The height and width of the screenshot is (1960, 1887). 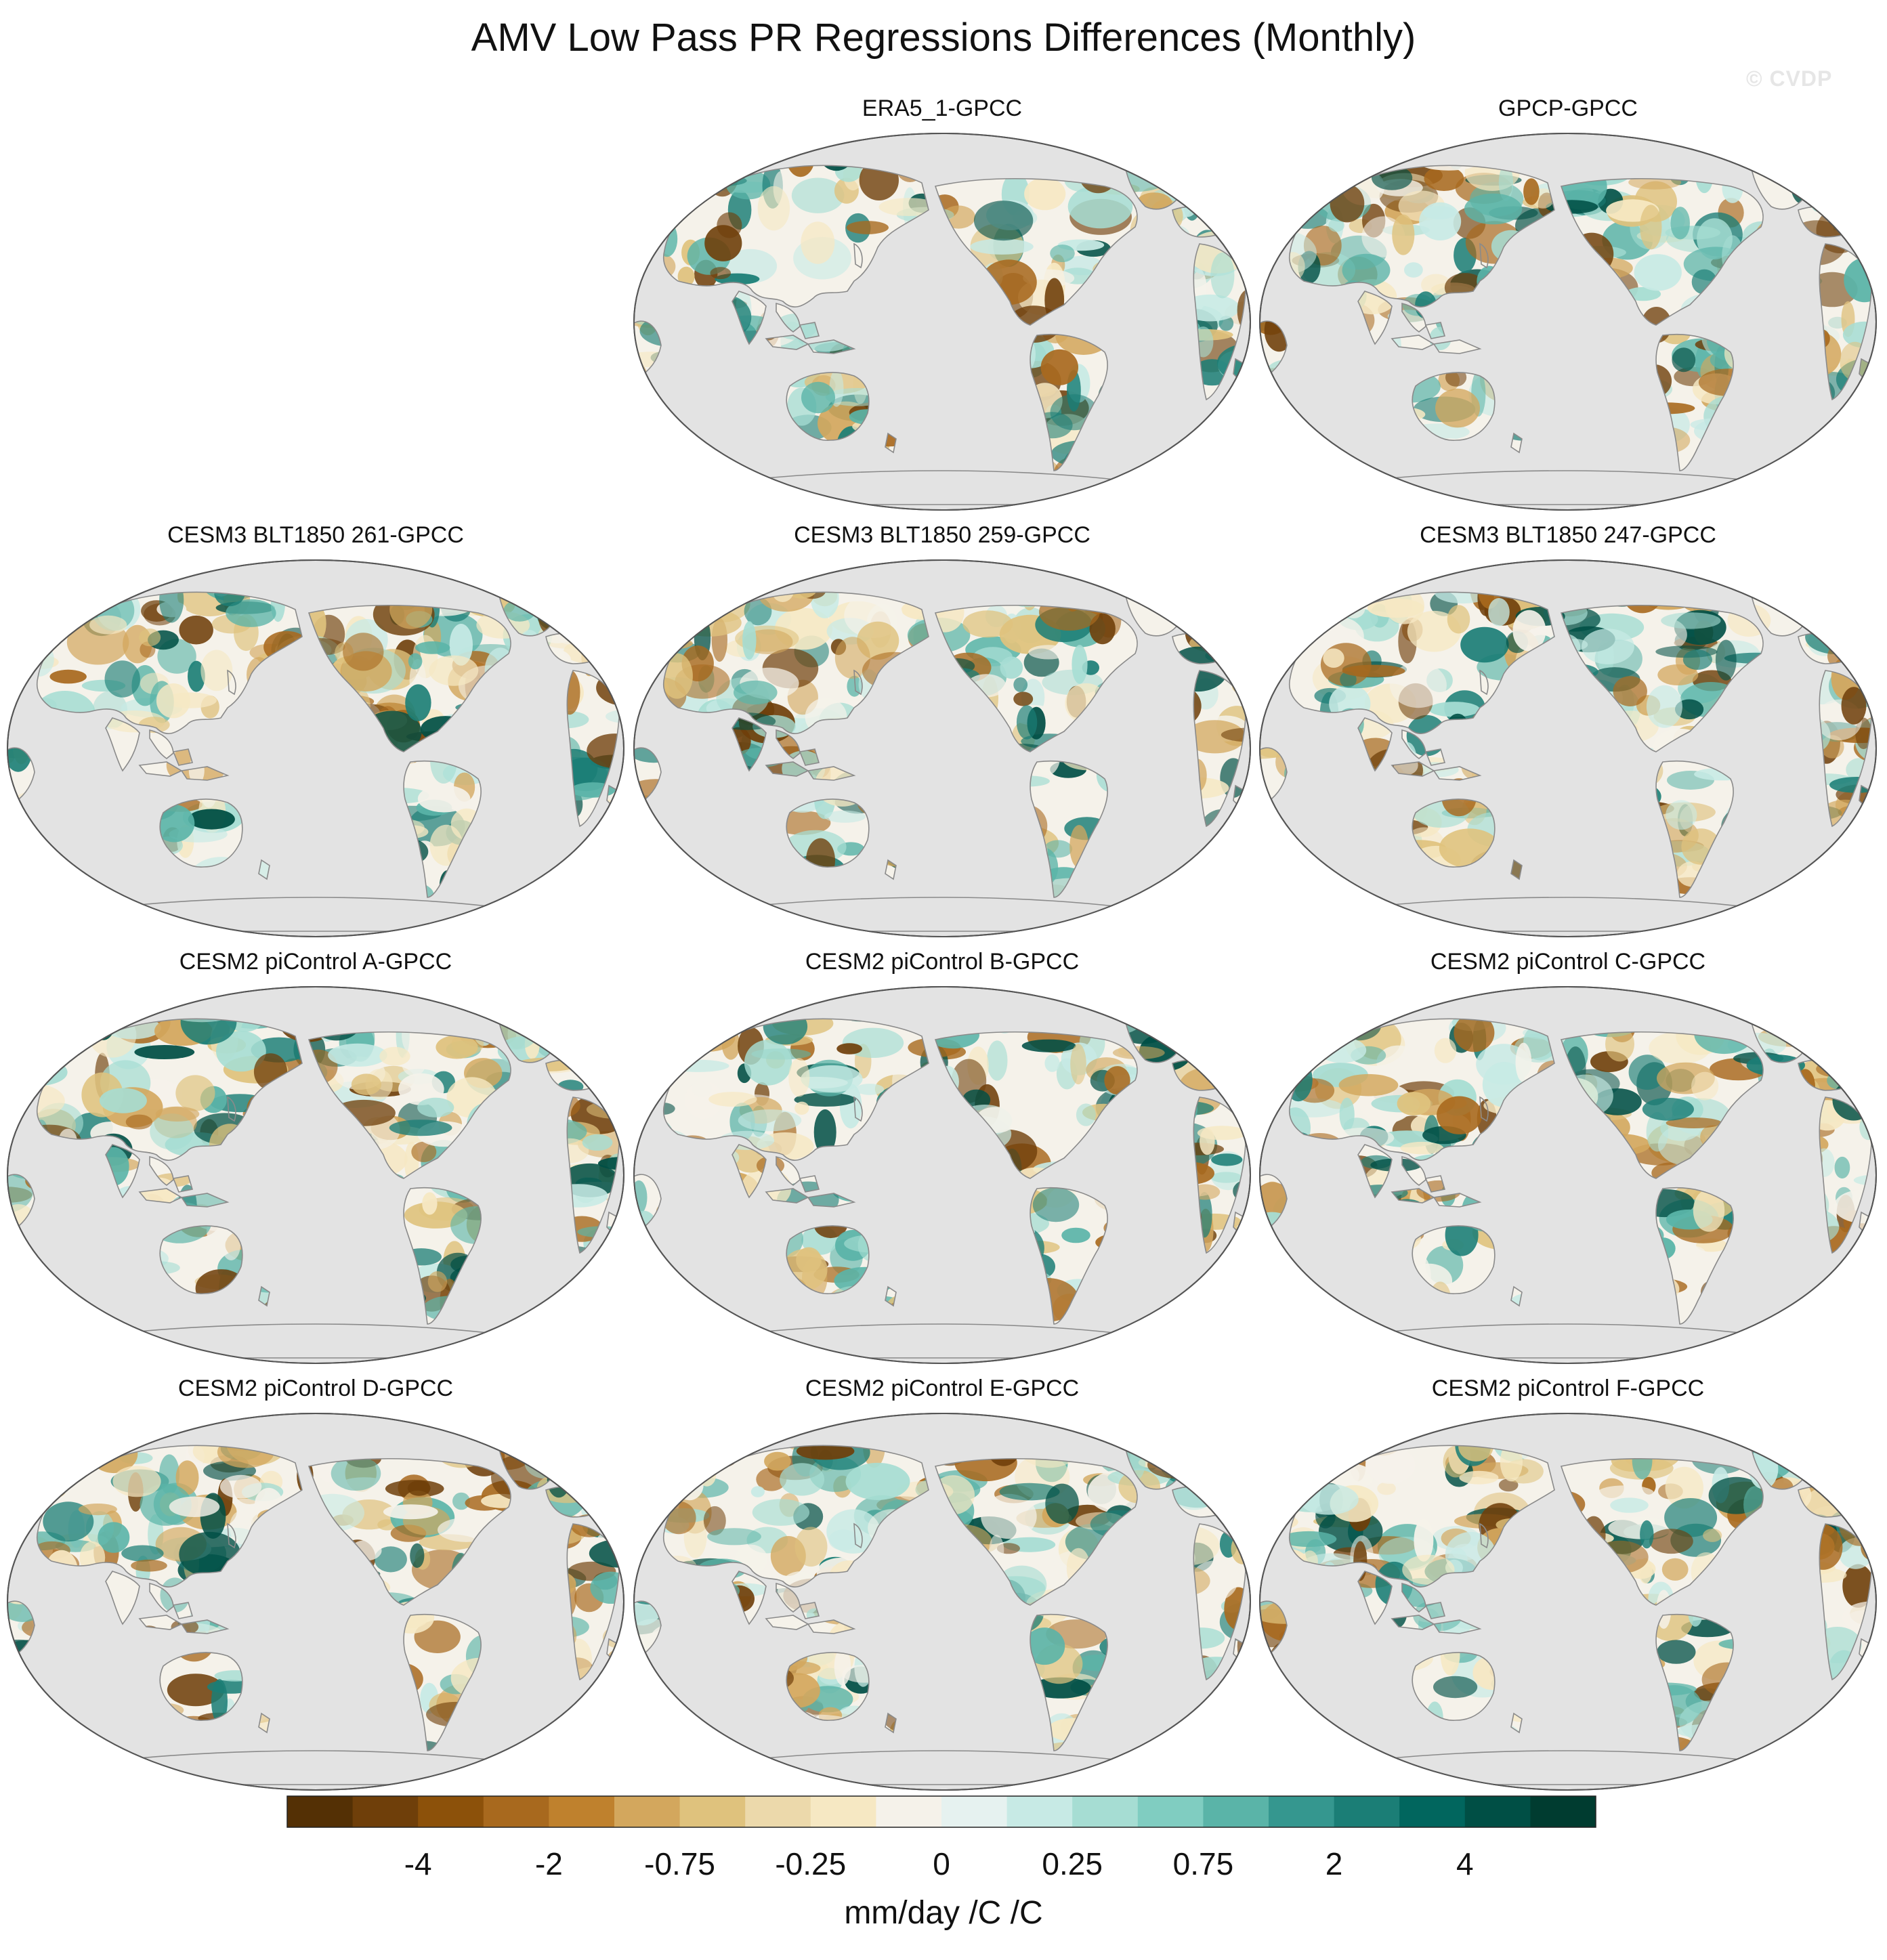 What do you see at coordinates (1568, 108) in the screenshot?
I see `panel-title: GPCP-GPCC` at bounding box center [1568, 108].